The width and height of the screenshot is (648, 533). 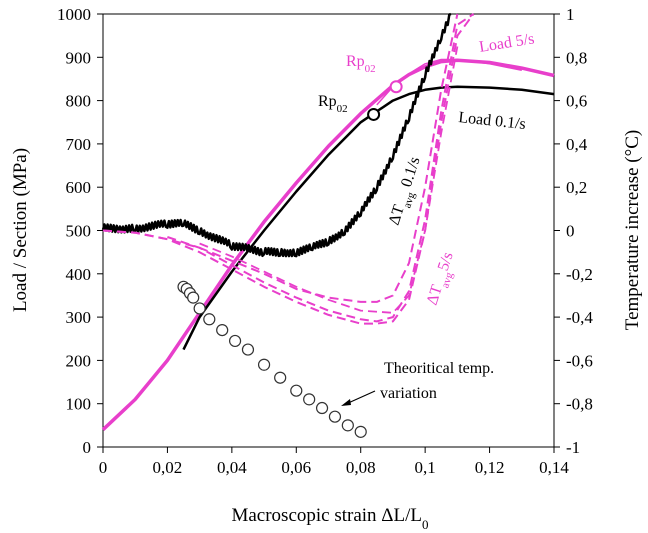 What do you see at coordinates (361, 64) in the screenshot?
I see `label-rp02-magenta: Rp02` at bounding box center [361, 64].